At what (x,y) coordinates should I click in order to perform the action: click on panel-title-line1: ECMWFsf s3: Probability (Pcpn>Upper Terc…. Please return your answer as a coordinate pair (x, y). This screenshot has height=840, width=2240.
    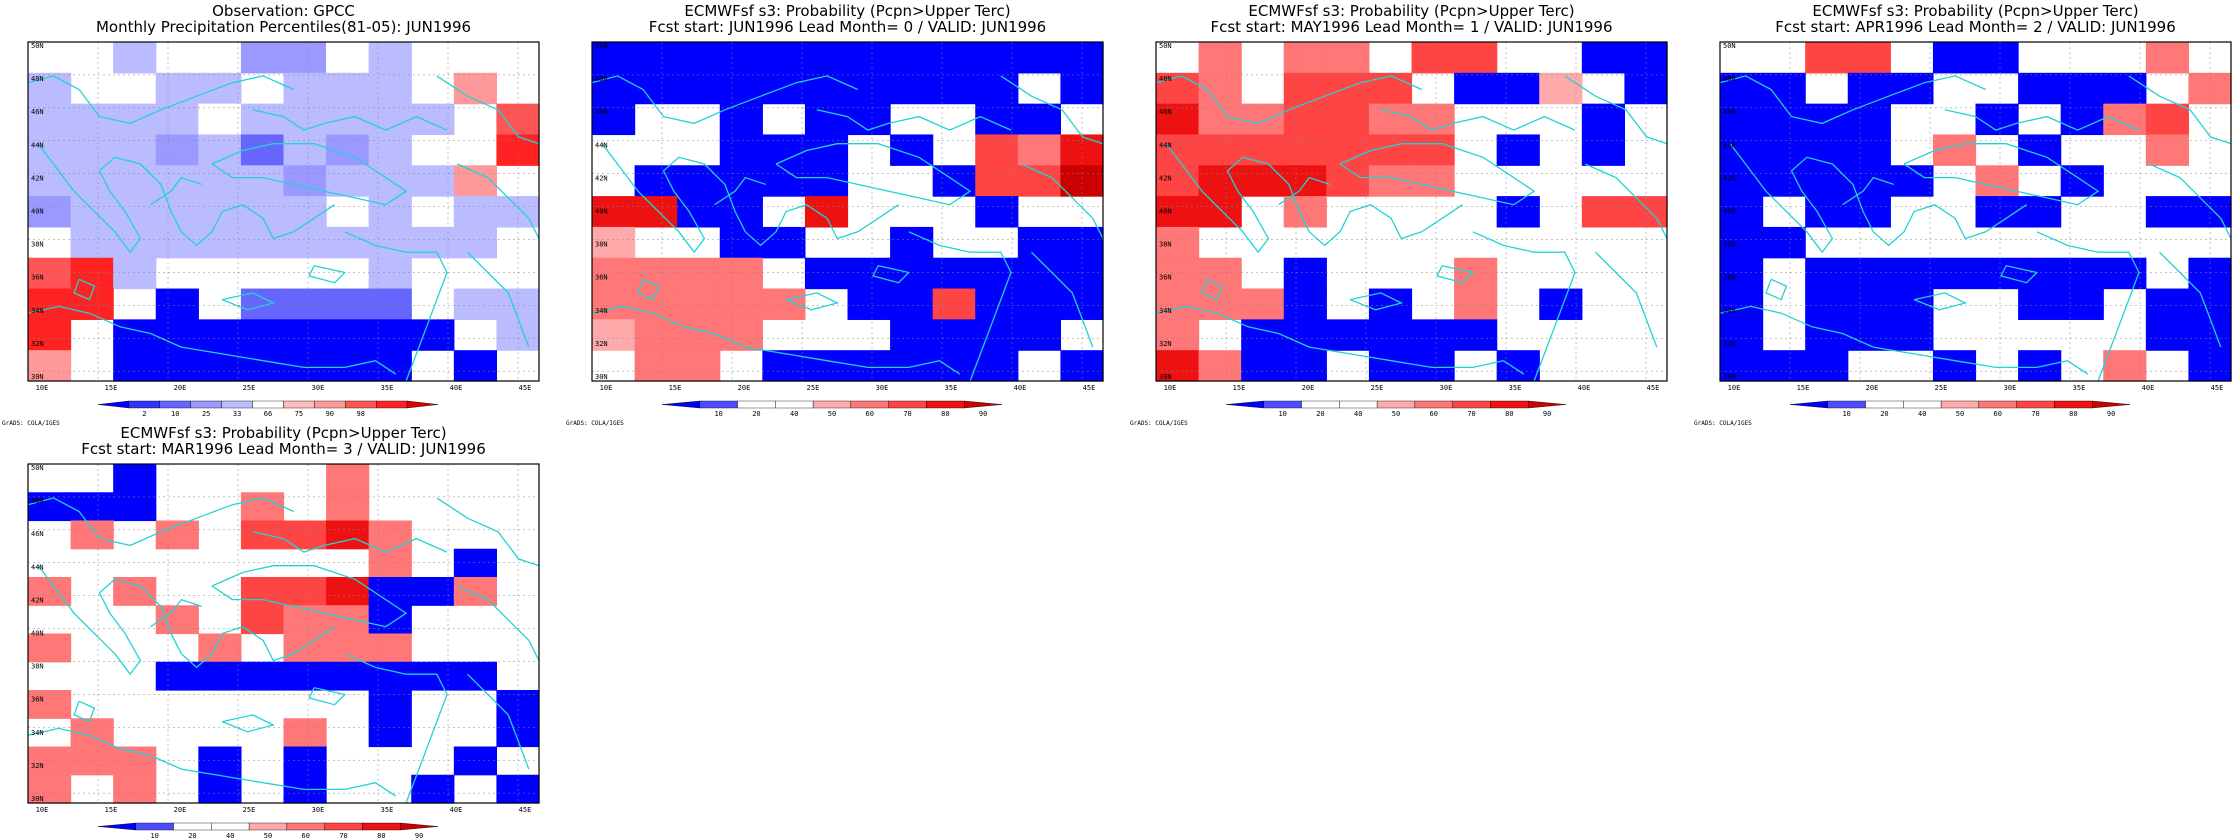
    Looking at the image, I should click on (283, 433).